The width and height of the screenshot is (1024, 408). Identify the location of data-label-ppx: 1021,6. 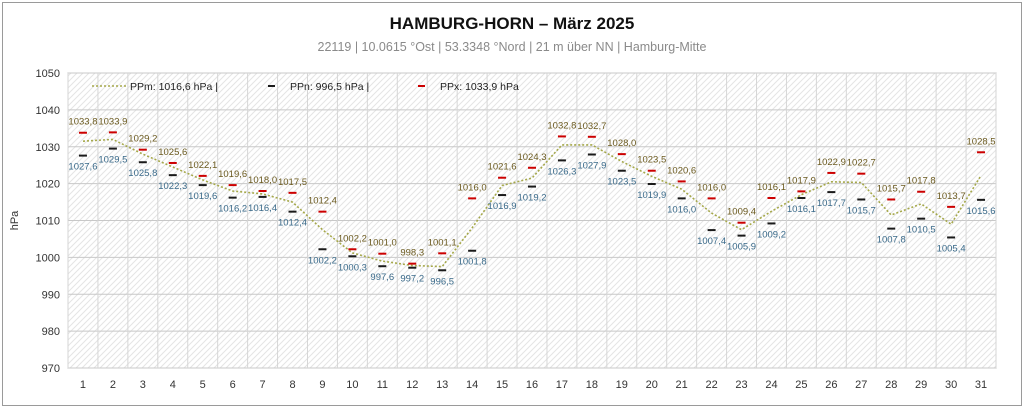
(502, 167).